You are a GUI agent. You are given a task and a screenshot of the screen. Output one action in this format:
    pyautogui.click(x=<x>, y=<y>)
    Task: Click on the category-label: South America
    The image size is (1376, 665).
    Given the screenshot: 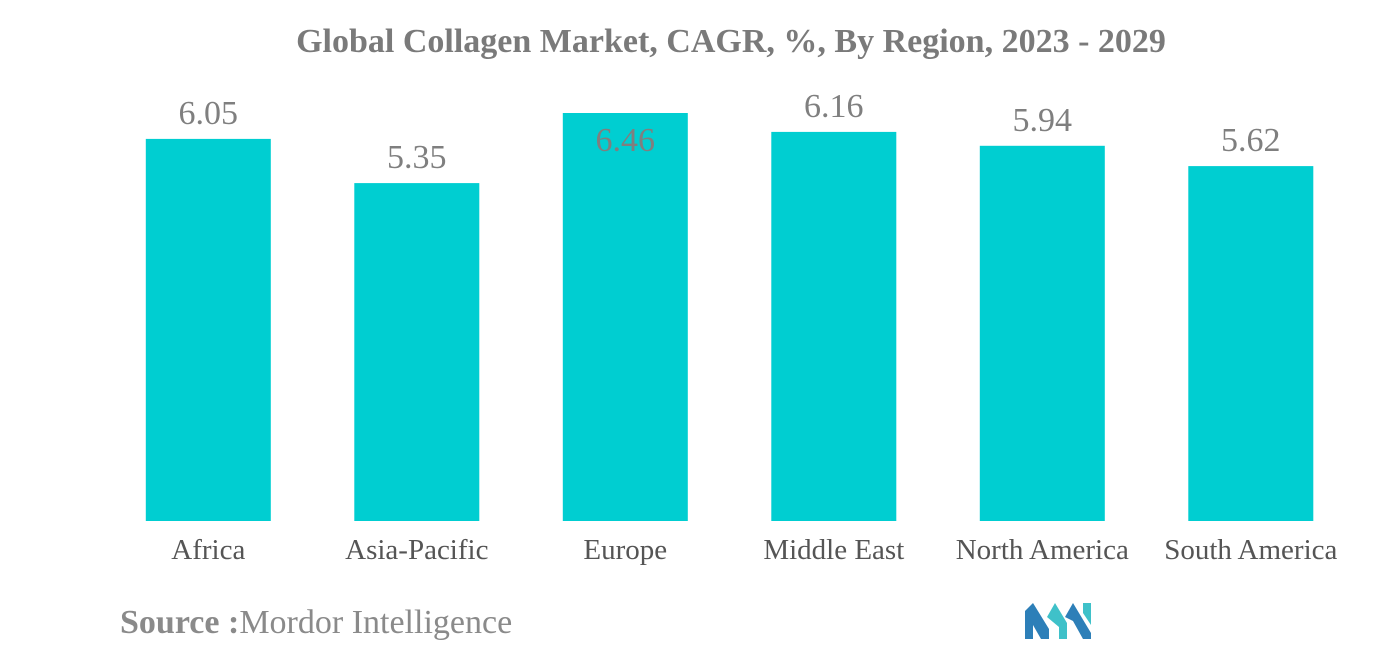 What is the action you would take?
    pyautogui.click(x=1250, y=550)
    